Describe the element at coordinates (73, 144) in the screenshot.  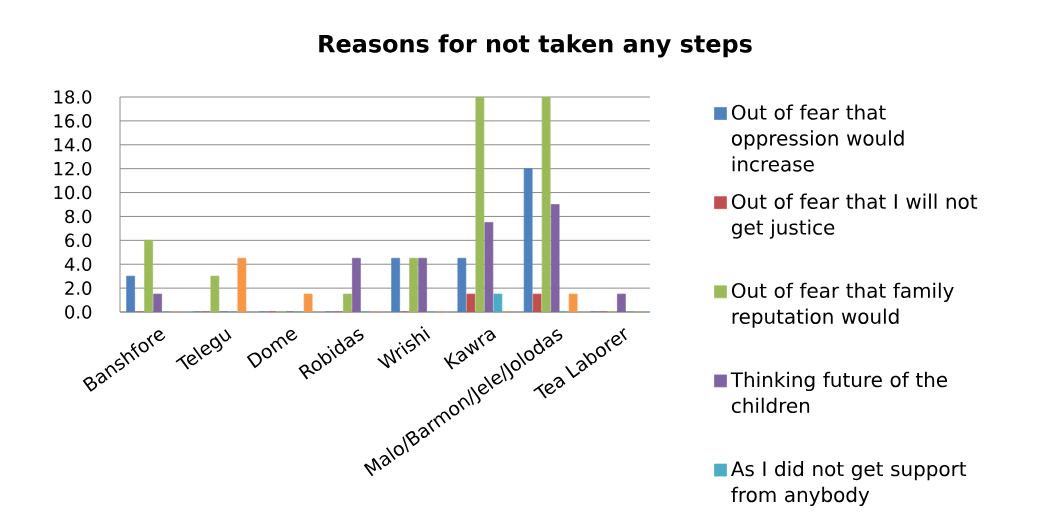
I see `y-tick-label: 14.0` at that location.